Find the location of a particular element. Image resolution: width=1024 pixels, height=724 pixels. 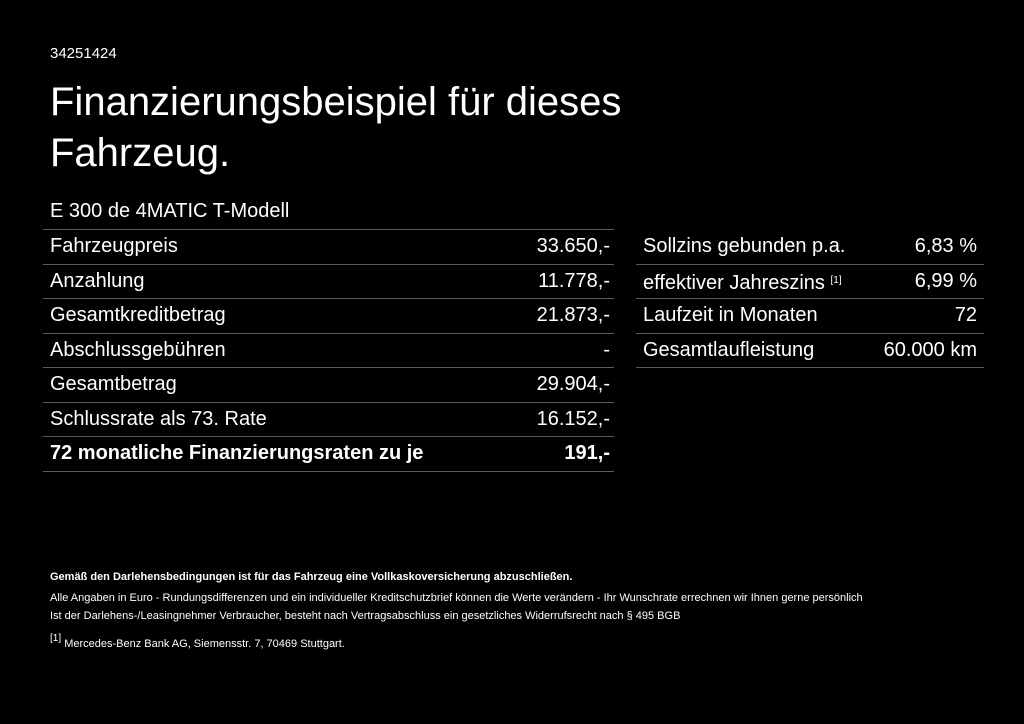

row-value: 191,- is located at coordinates (587, 453).